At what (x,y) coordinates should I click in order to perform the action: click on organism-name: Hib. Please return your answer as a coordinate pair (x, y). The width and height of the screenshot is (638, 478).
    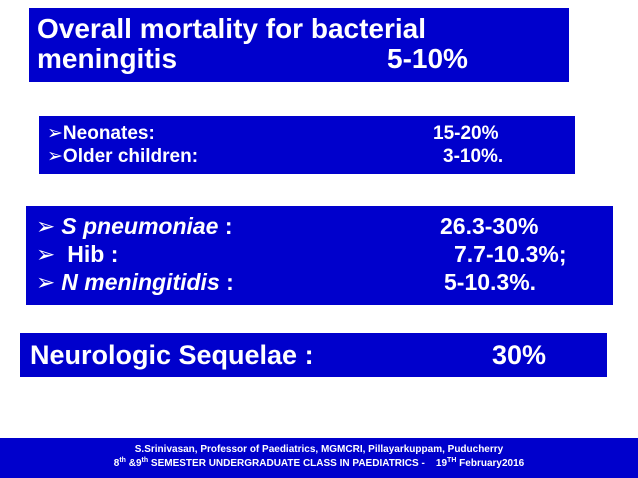
    Looking at the image, I should click on (86, 254).